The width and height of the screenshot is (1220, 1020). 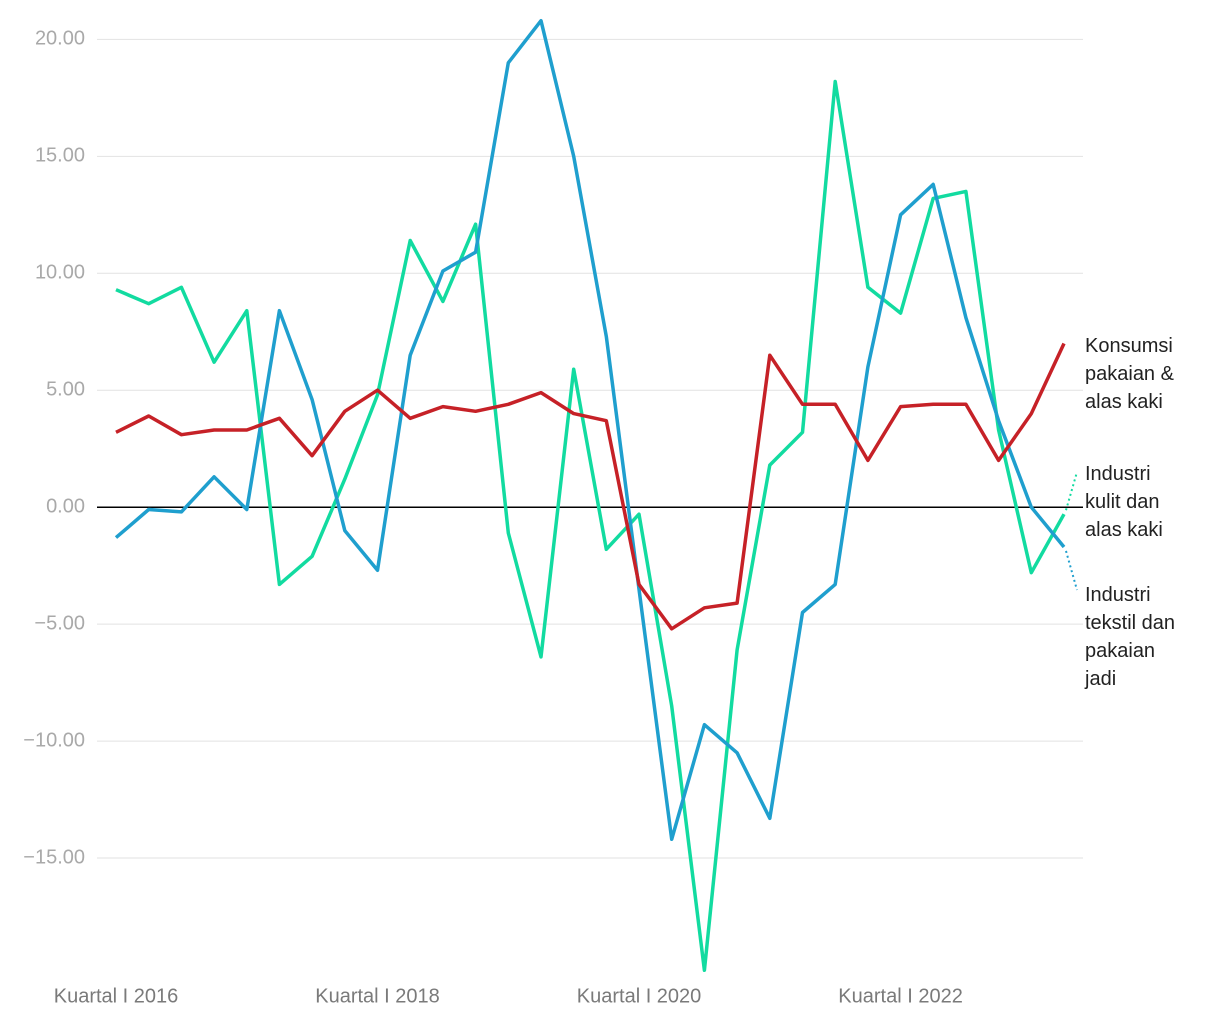 What do you see at coordinates (377, 996) in the screenshot?
I see `x-tick-label: Kuartal I 2018` at bounding box center [377, 996].